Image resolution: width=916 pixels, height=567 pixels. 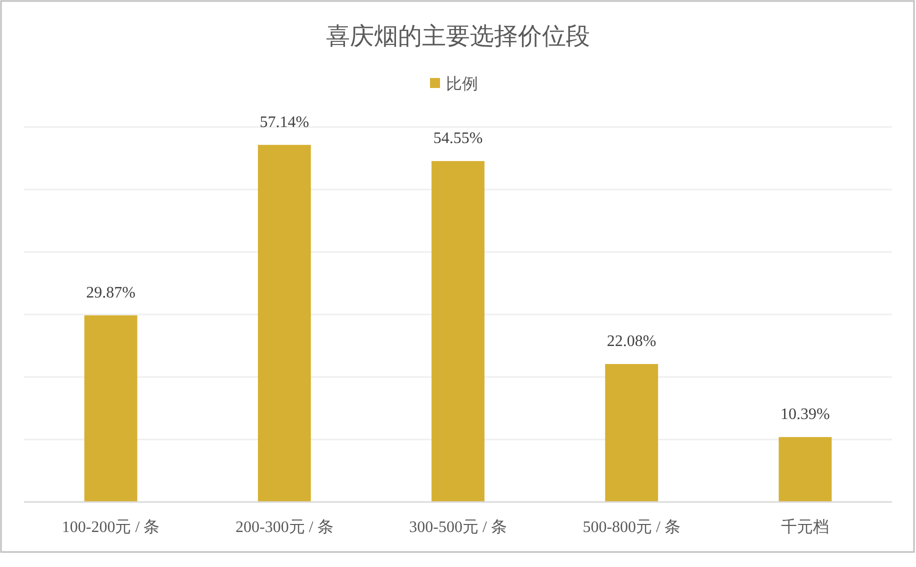 What do you see at coordinates (805, 527) in the screenshot?
I see `x-tick-label: 千元档` at bounding box center [805, 527].